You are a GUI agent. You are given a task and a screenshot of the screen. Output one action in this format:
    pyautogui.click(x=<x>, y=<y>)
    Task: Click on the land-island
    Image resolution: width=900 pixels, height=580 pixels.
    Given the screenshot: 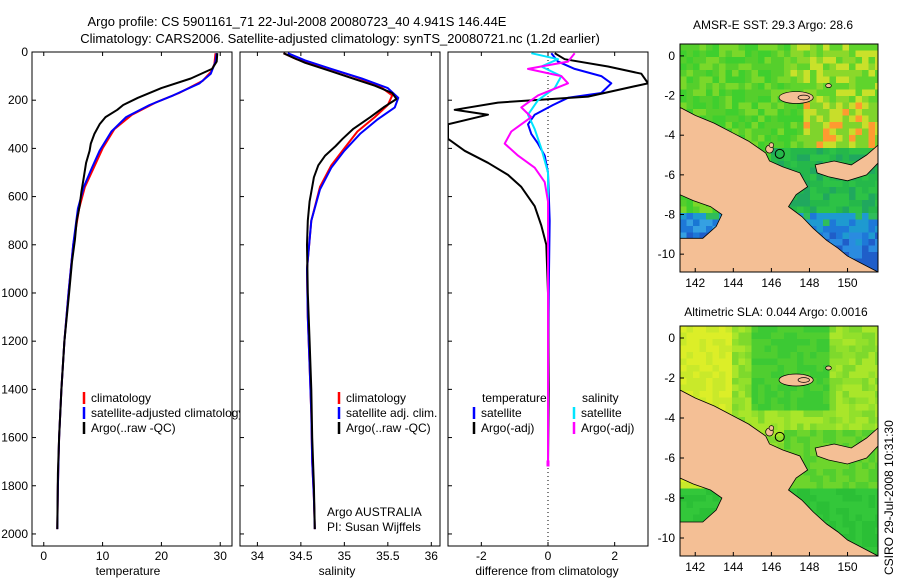 What is the action you would take?
    pyautogui.click(x=828, y=85)
    